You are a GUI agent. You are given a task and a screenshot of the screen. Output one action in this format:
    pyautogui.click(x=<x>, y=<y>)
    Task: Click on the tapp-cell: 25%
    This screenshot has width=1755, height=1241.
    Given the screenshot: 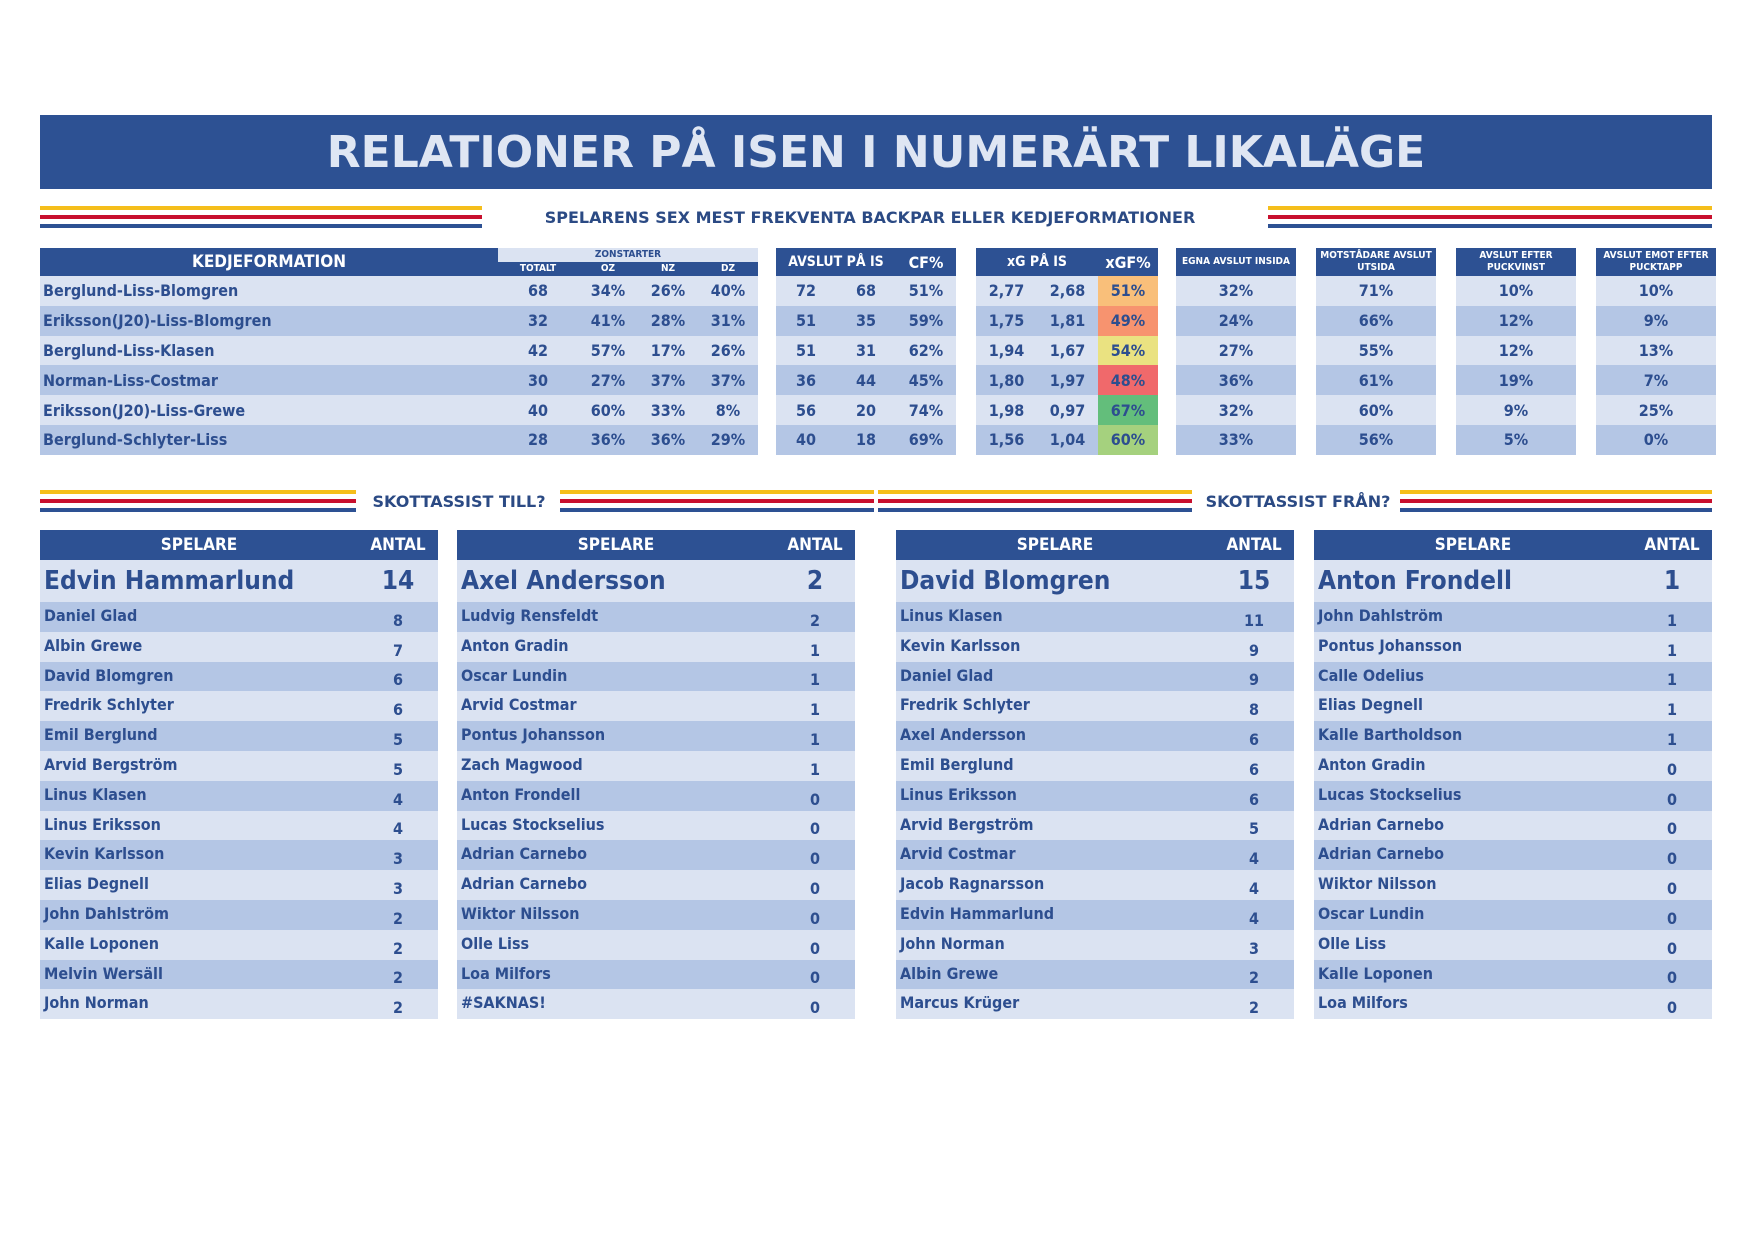 What is the action you would take?
    pyautogui.click(x=1656, y=410)
    